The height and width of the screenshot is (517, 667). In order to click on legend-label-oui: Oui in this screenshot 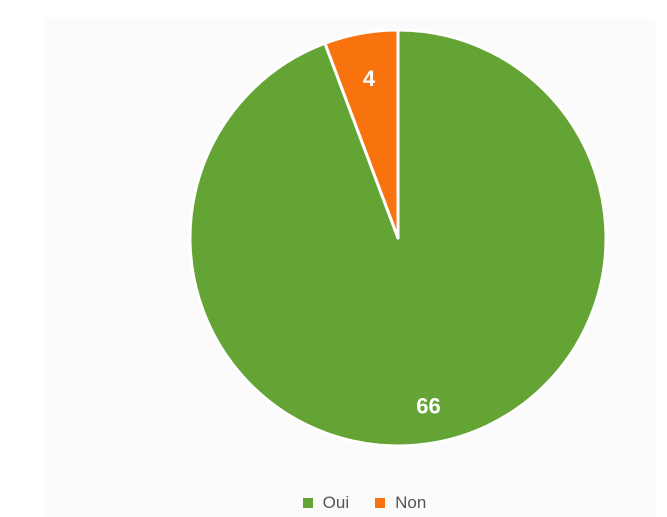, I will do `click(336, 502)`.